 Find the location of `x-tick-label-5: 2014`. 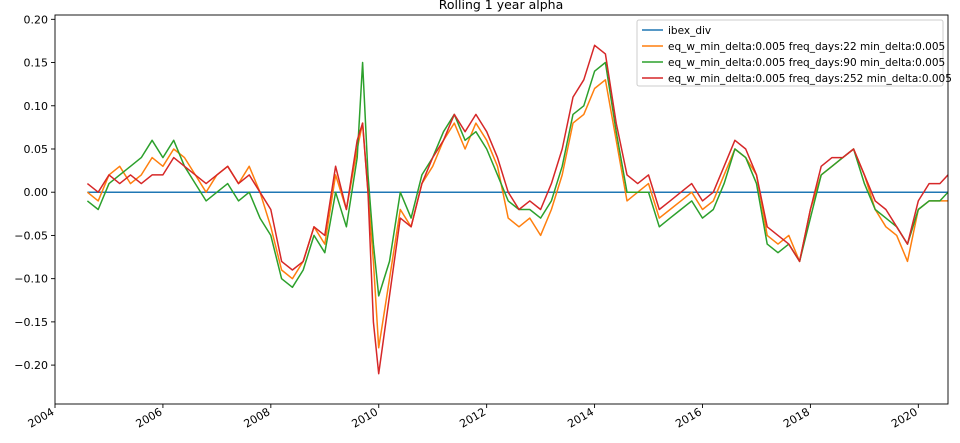

x-tick-label-5: 2014 is located at coordinates (580, 417).